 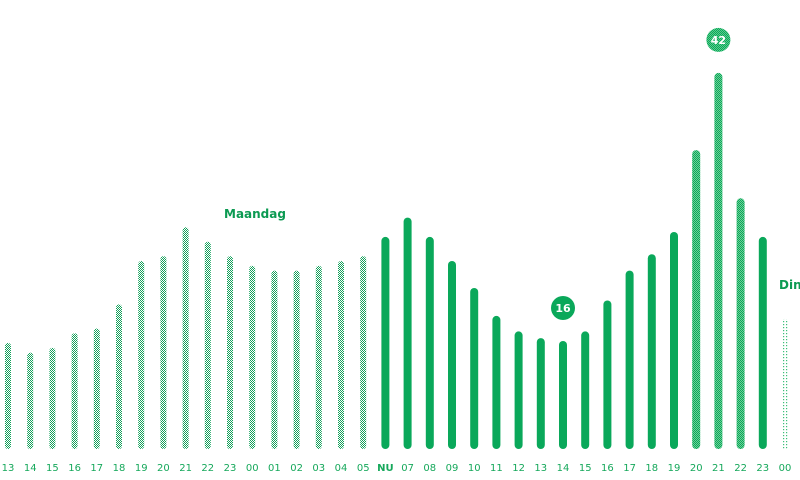 I want to click on tick-label-12: 01, so click(x=274, y=468).